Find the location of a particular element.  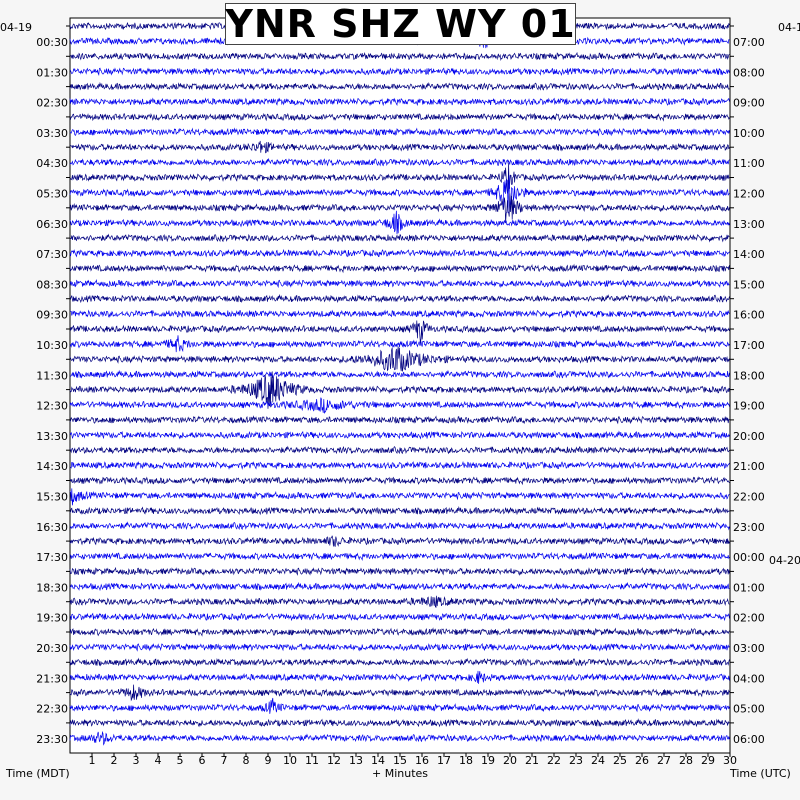

right-tick-label: 20:00 is located at coordinates (749, 436).